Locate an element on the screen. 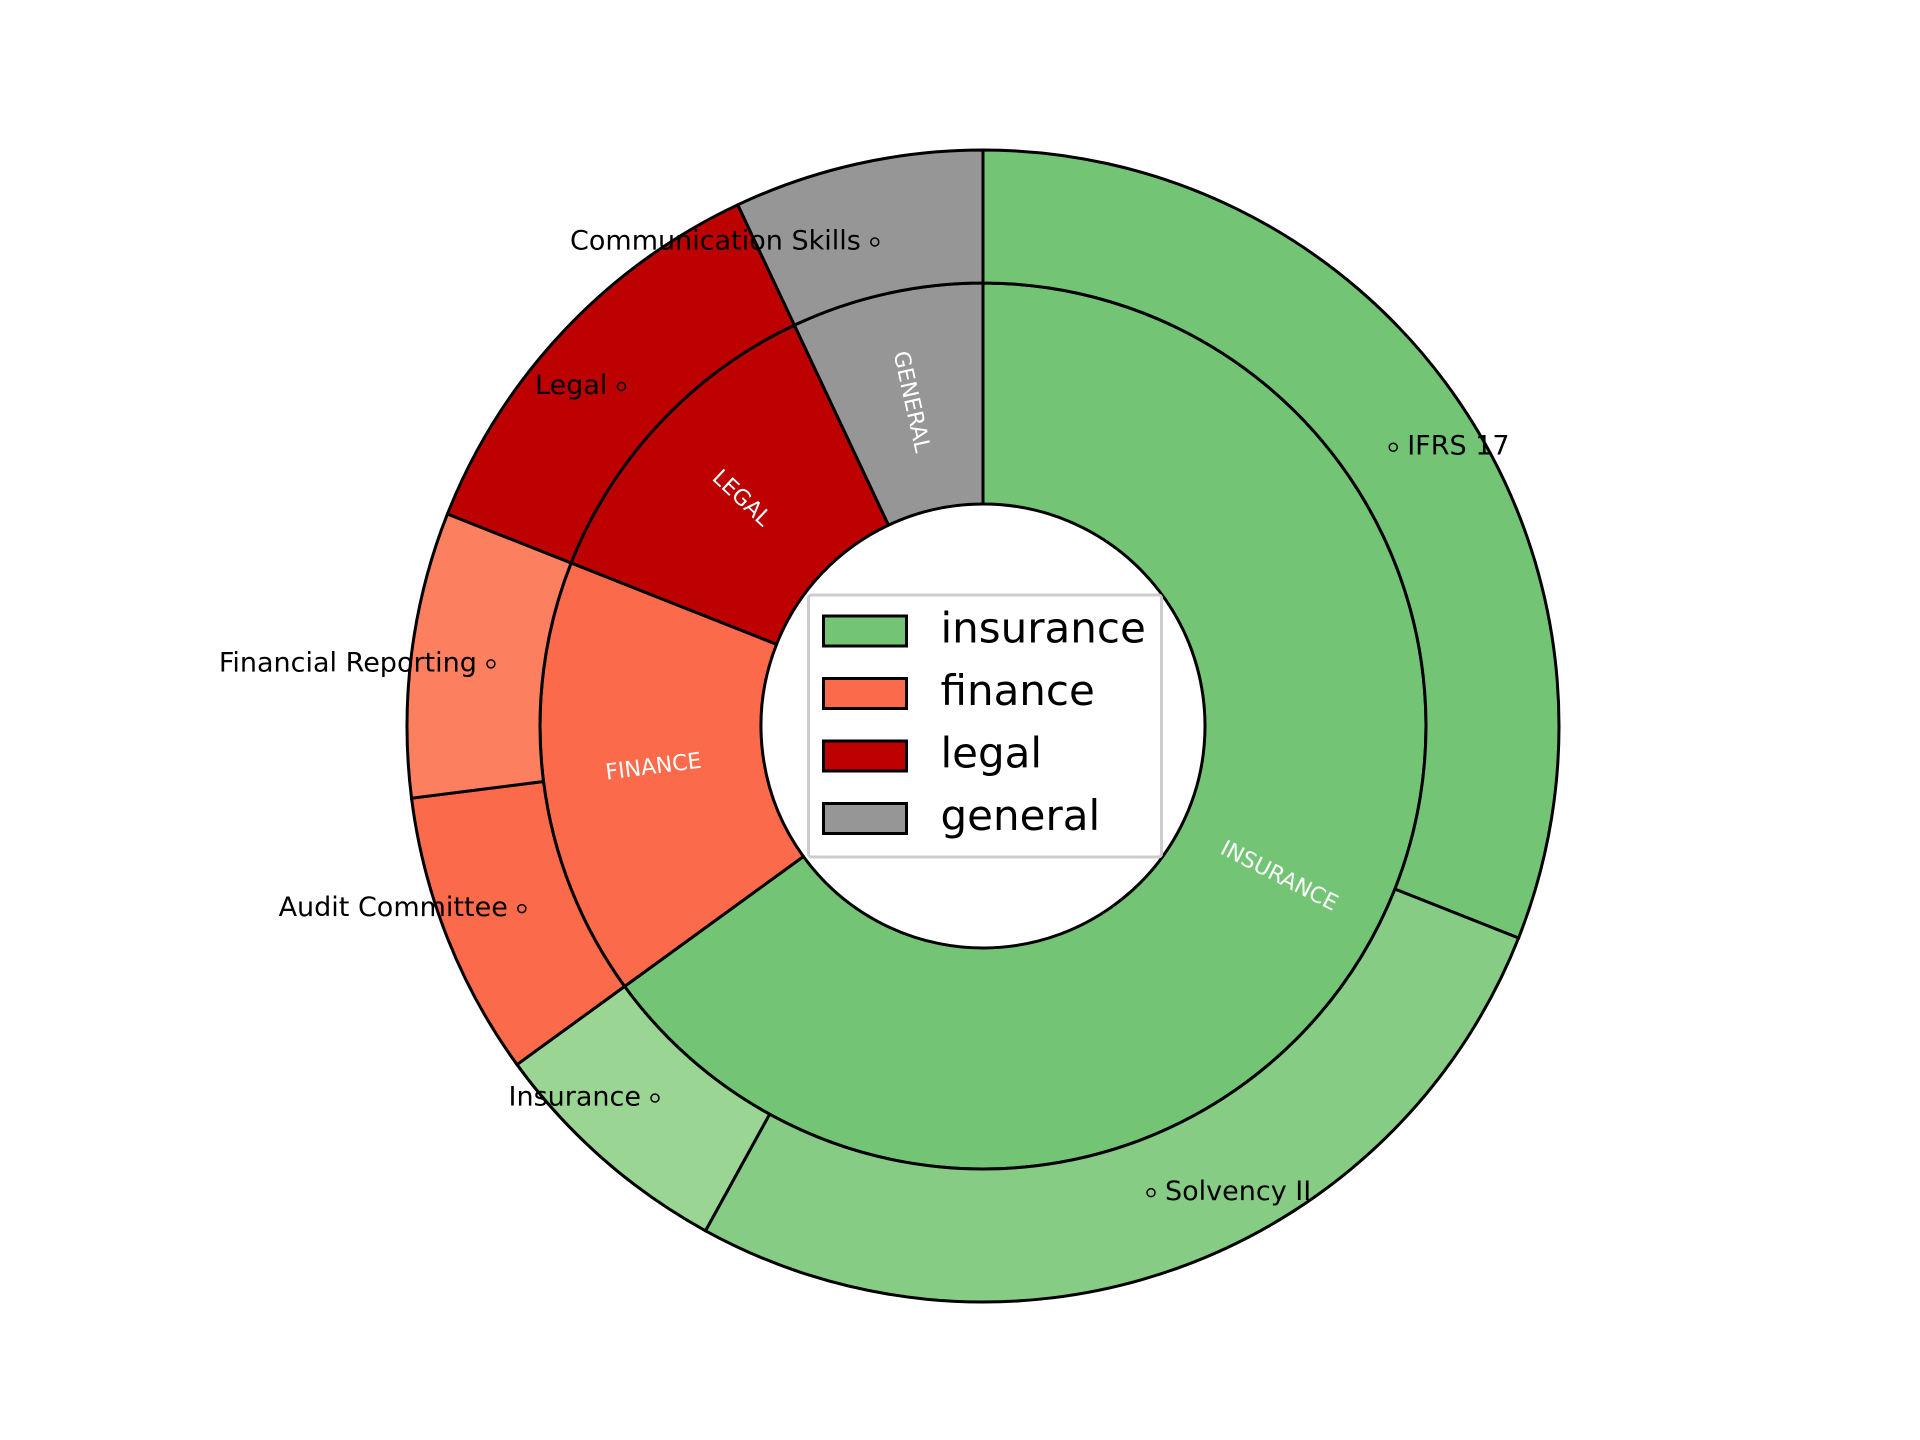 The image size is (1920, 1440). legend-label: legal is located at coordinates (992, 753).